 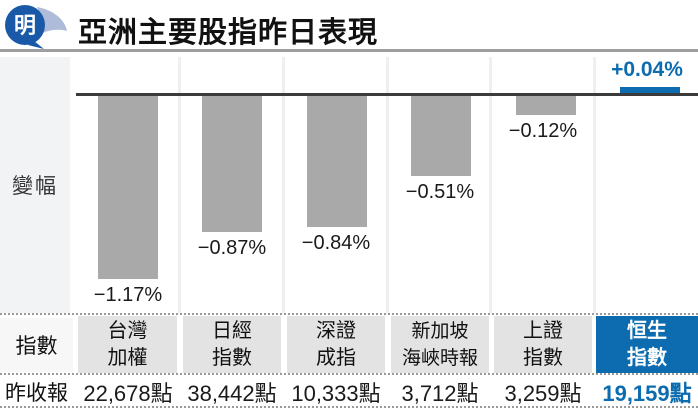 I want to click on index-name-line: 日經, so click(x=232, y=330).